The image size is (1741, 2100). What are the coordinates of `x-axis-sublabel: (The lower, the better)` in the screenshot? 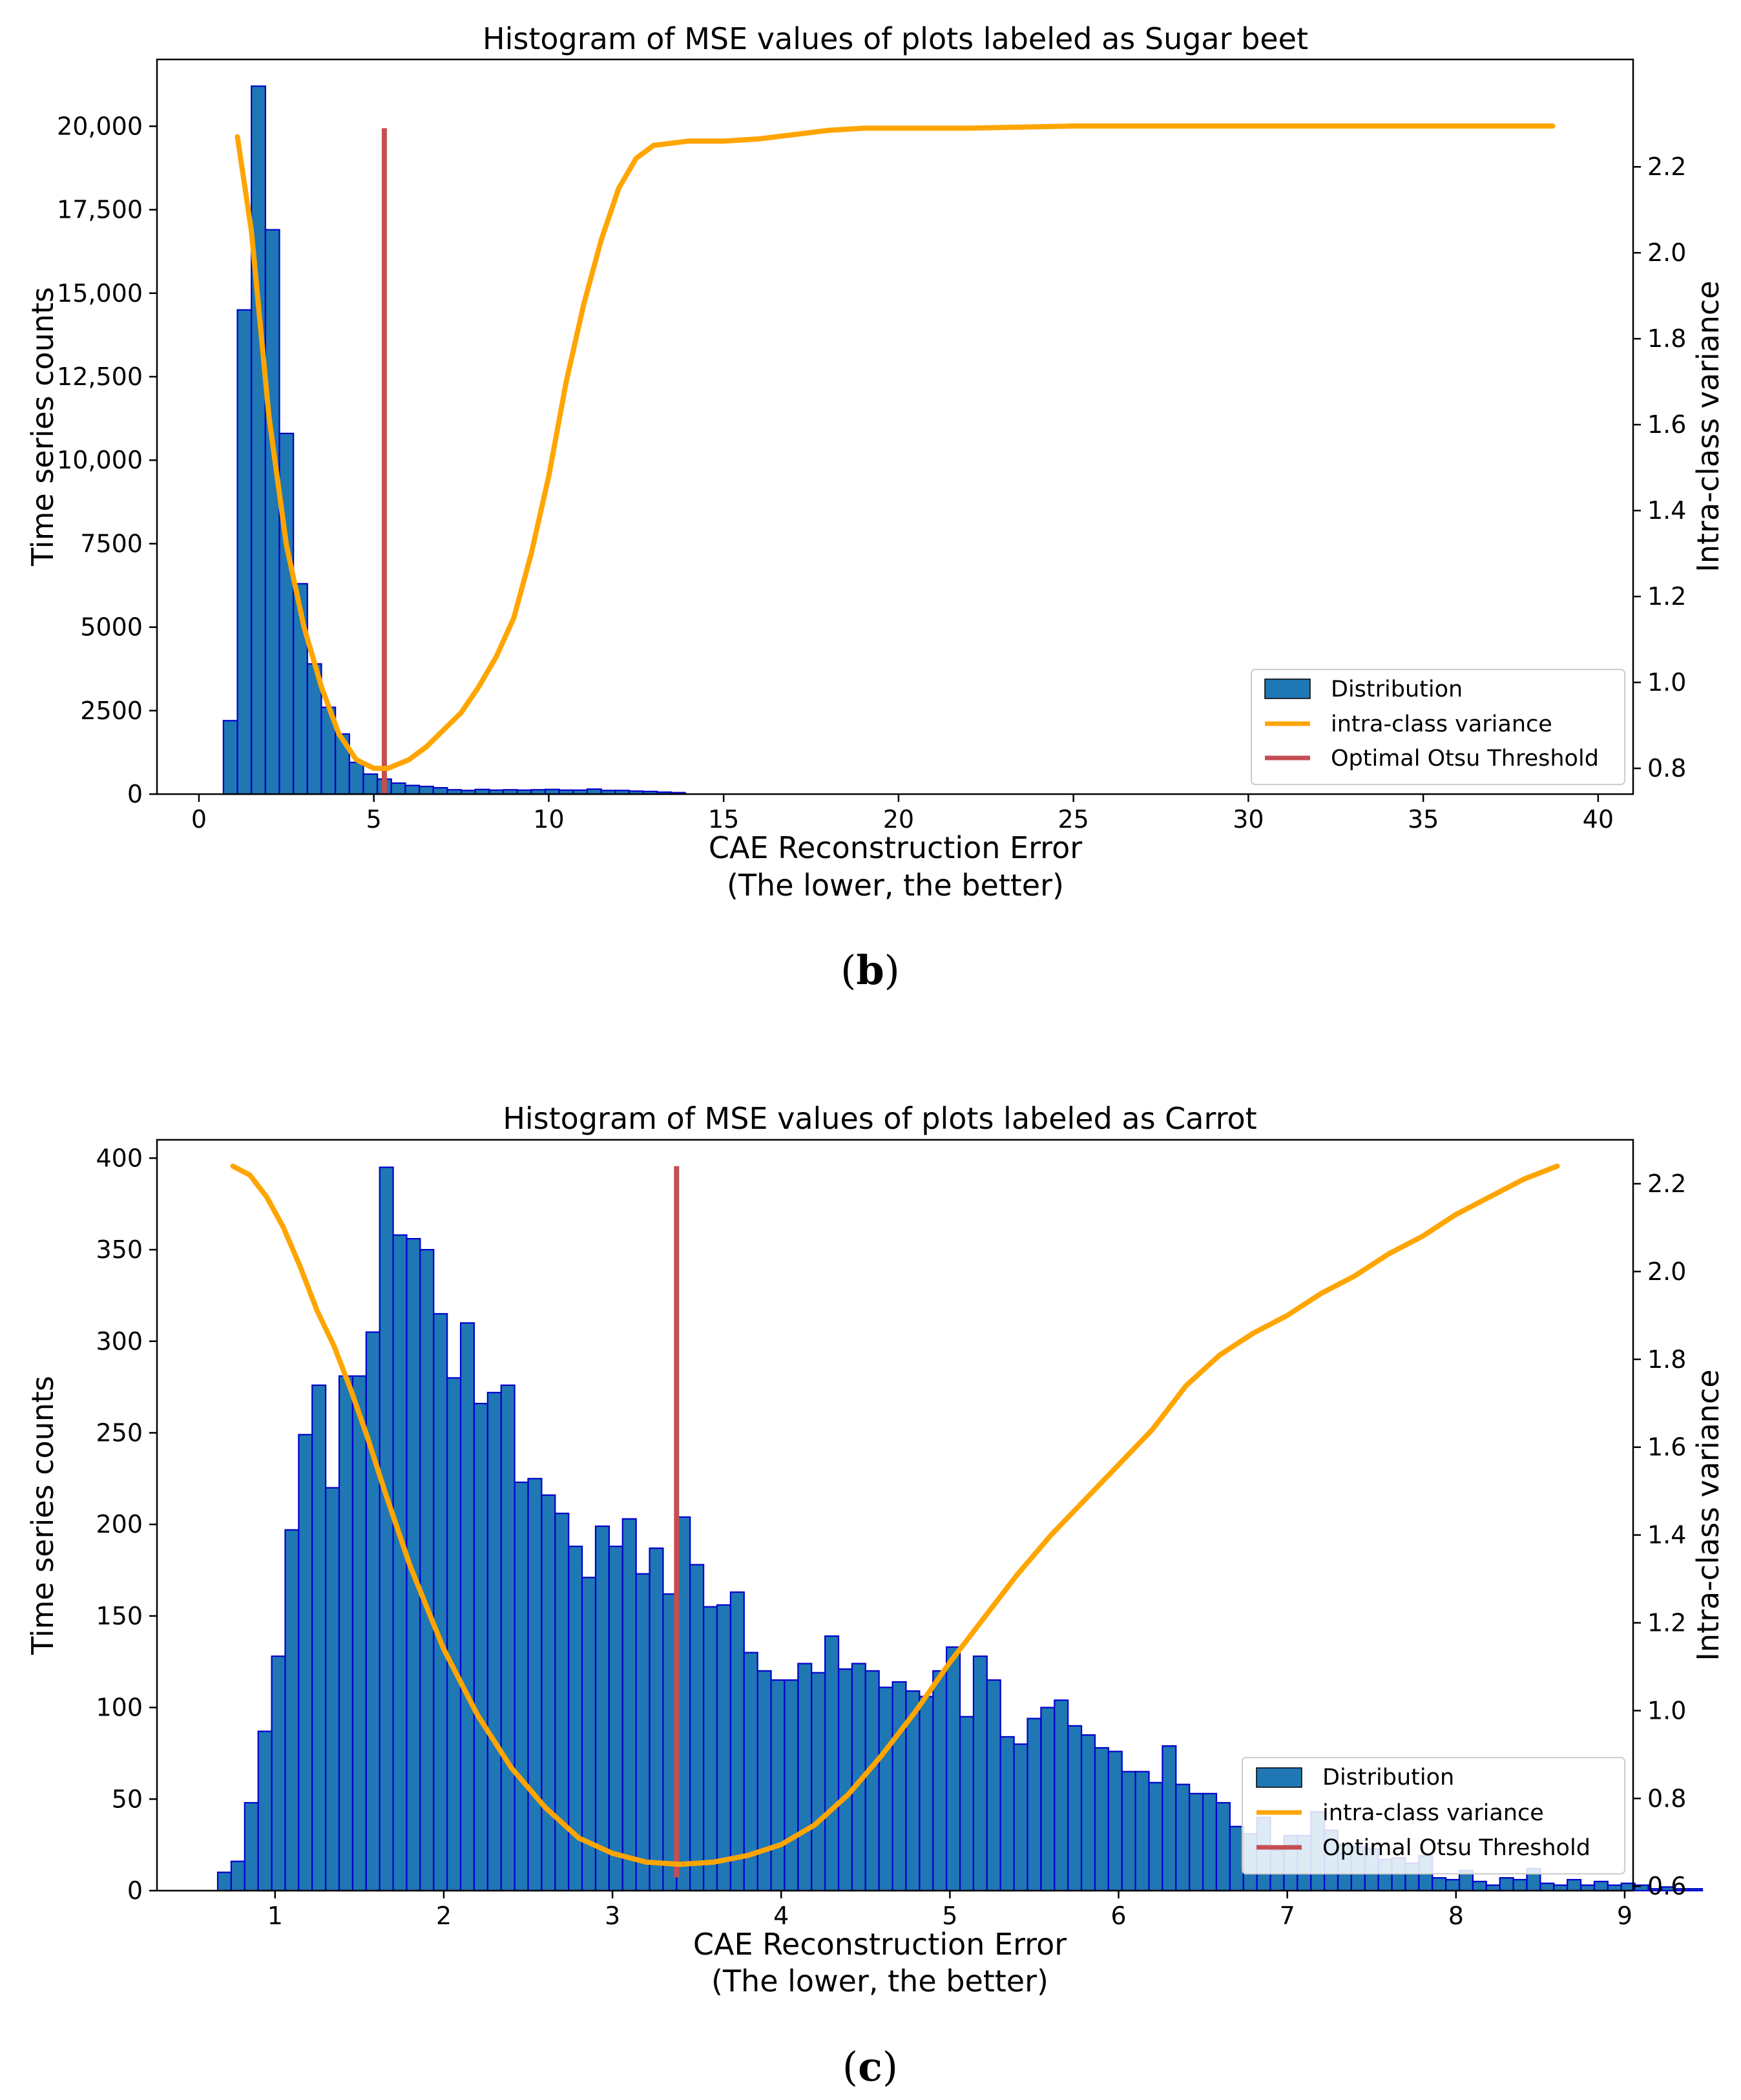 It's located at (896, 886).